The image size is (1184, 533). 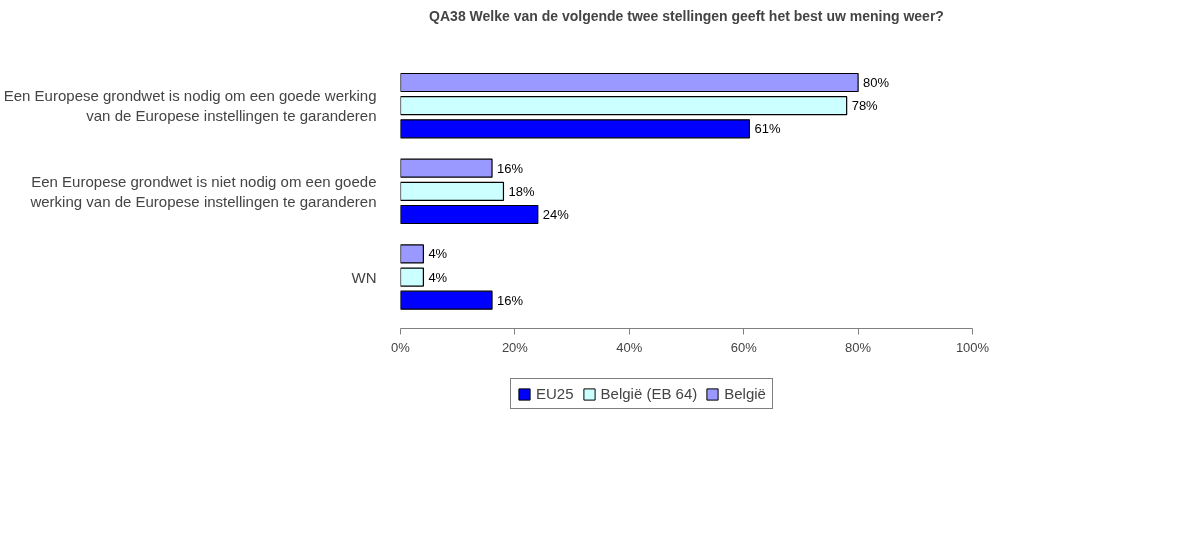 I want to click on x-tick-label: 60%, so click(x=744, y=347).